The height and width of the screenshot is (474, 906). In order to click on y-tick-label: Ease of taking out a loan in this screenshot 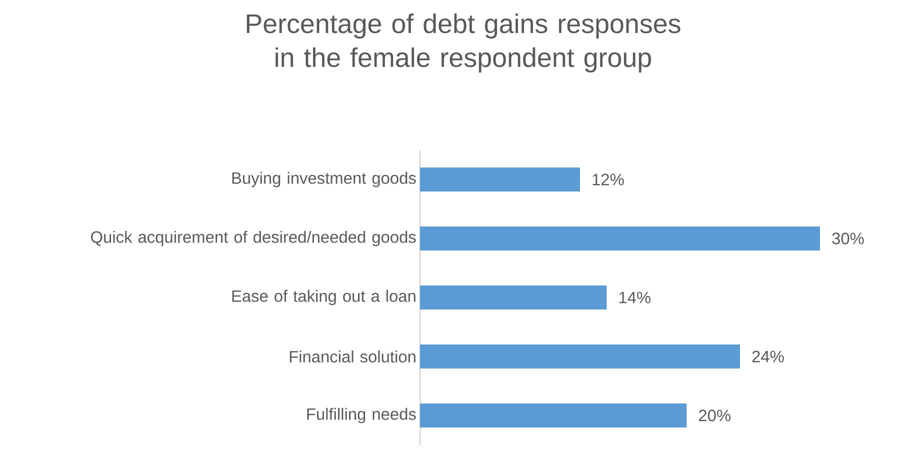, I will do `click(324, 298)`.